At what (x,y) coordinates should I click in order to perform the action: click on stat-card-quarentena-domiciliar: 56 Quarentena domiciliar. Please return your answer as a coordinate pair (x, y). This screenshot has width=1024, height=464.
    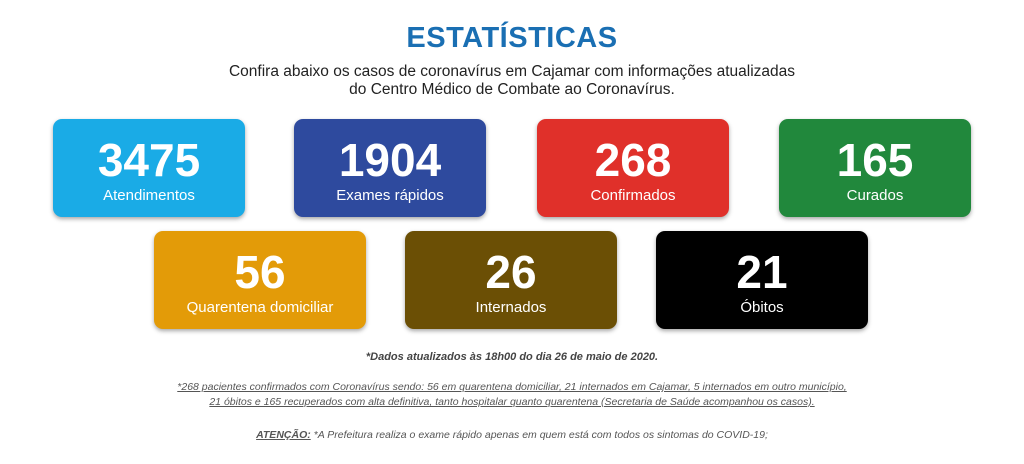
    Looking at the image, I should click on (260, 280).